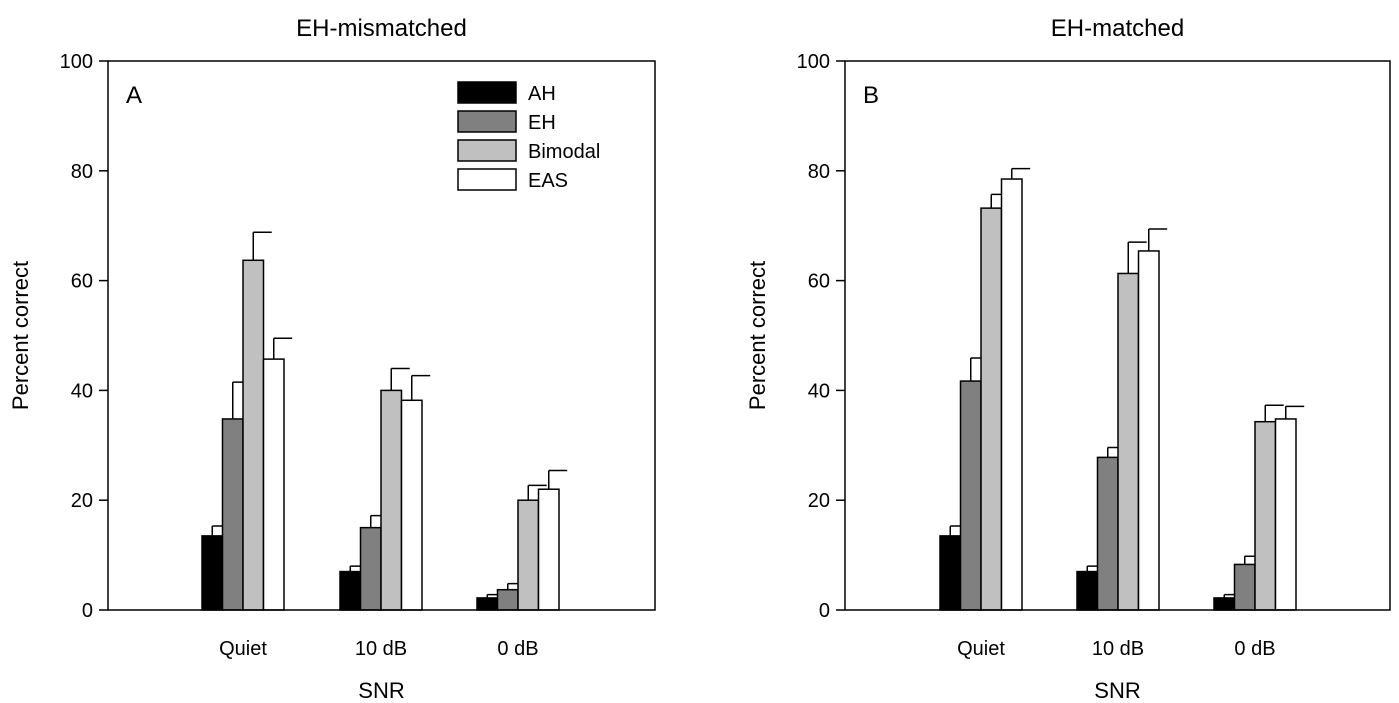 The width and height of the screenshot is (1399, 703). I want to click on legend-label-eh: EH, so click(542, 123).